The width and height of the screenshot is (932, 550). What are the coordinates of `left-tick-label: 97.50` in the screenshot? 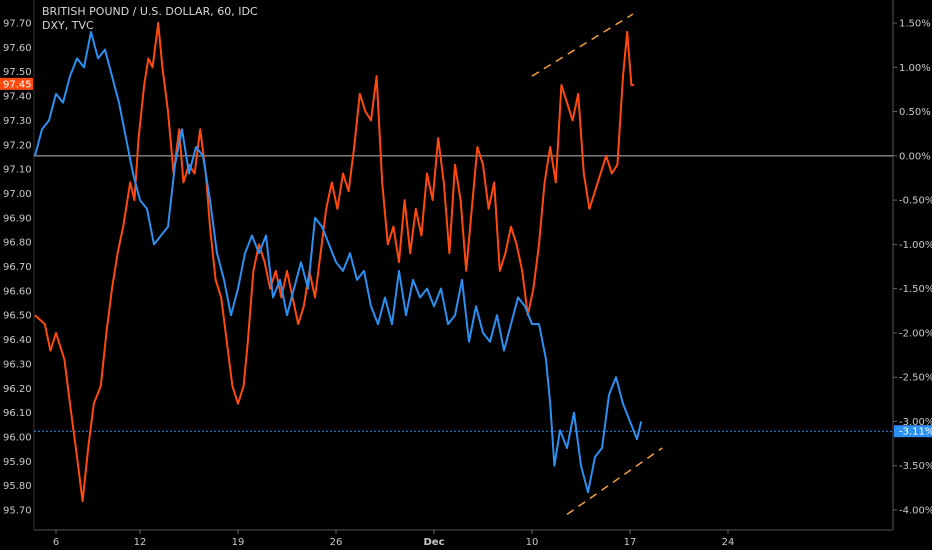 It's located at (17, 72).